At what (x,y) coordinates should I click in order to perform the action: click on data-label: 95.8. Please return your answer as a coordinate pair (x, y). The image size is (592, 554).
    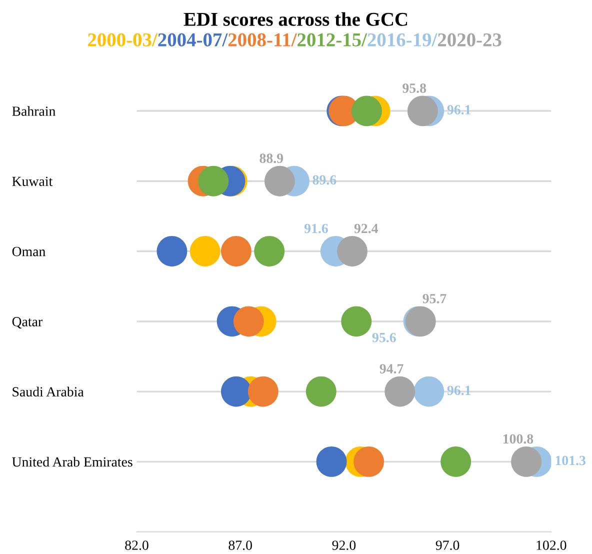
    Looking at the image, I should click on (414, 88).